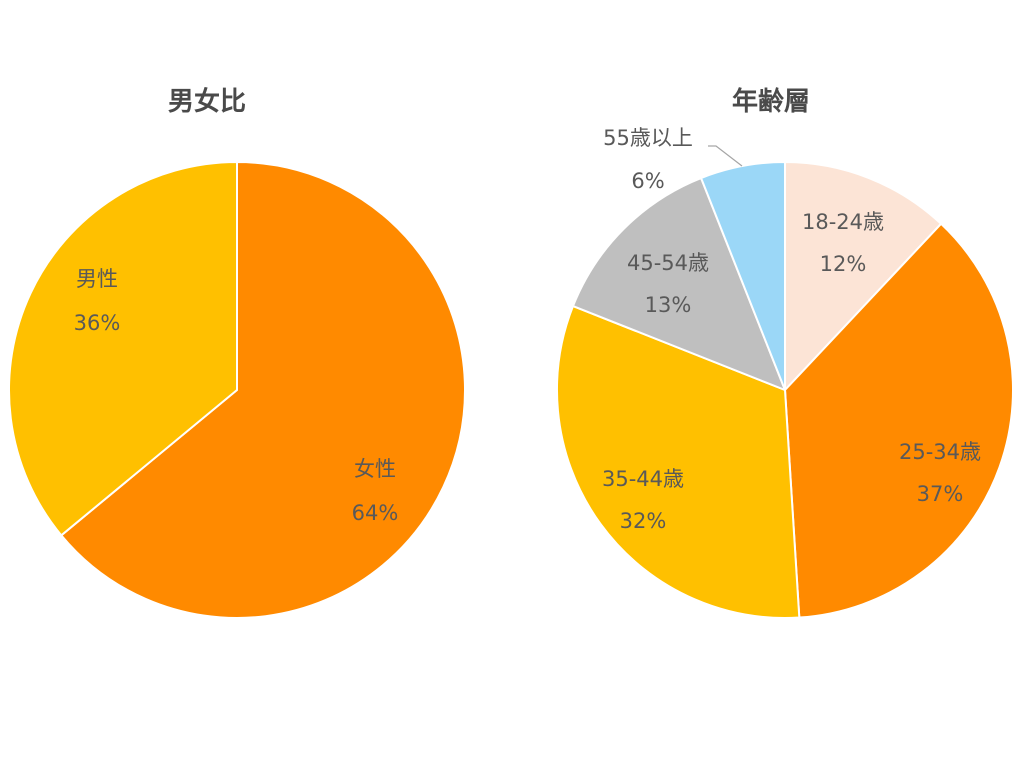 The image size is (1024, 768). Describe the element at coordinates (648, 138) in the screenshot. I see `age-slice-label-4: 55歳以上` at that location.